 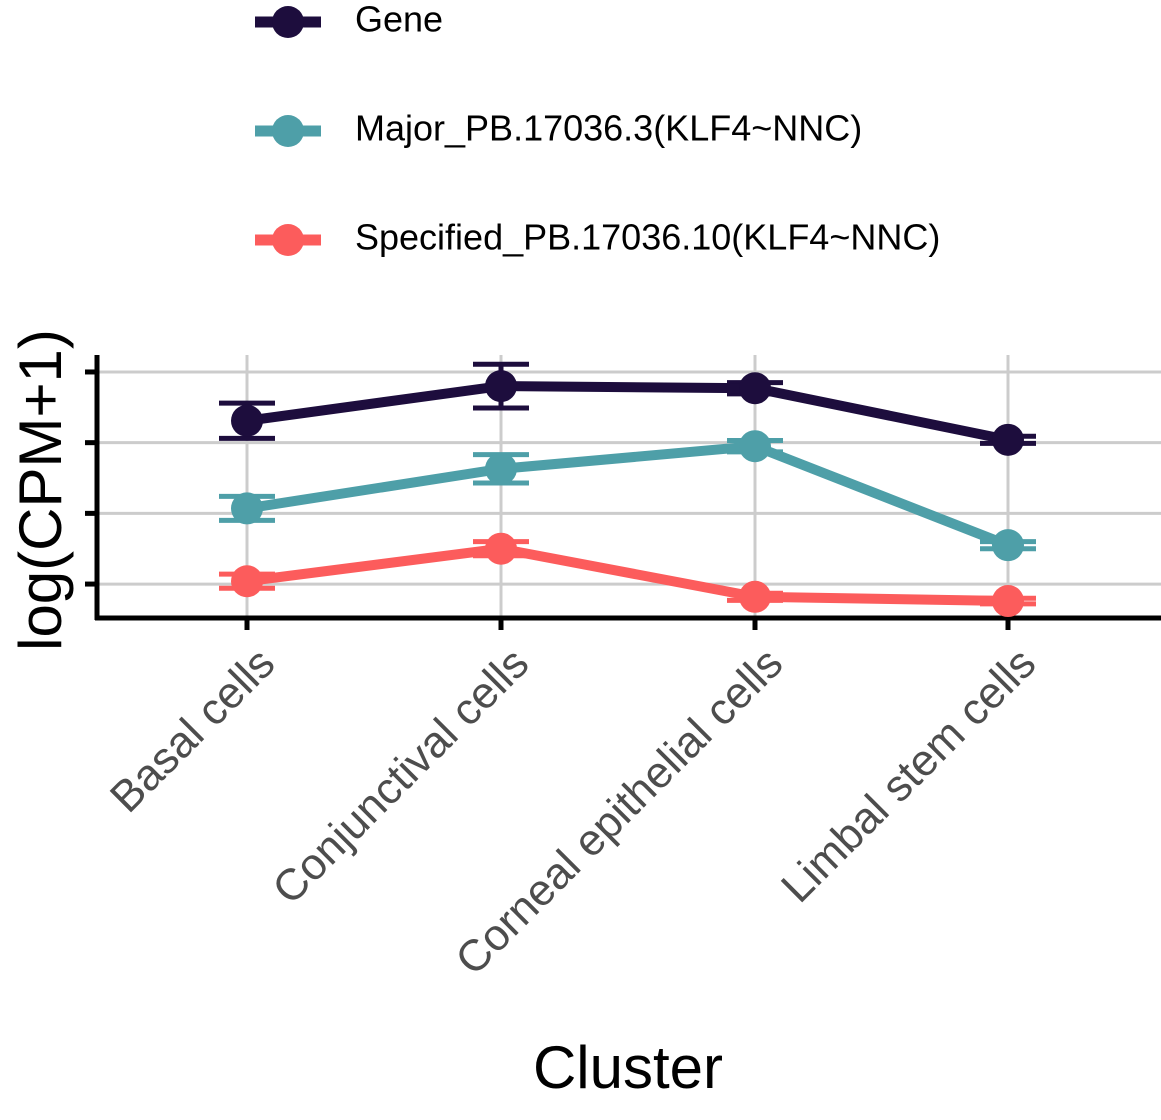 I want to click on x-tick-label: Conjunctival cells, so click(x=400, y=776).